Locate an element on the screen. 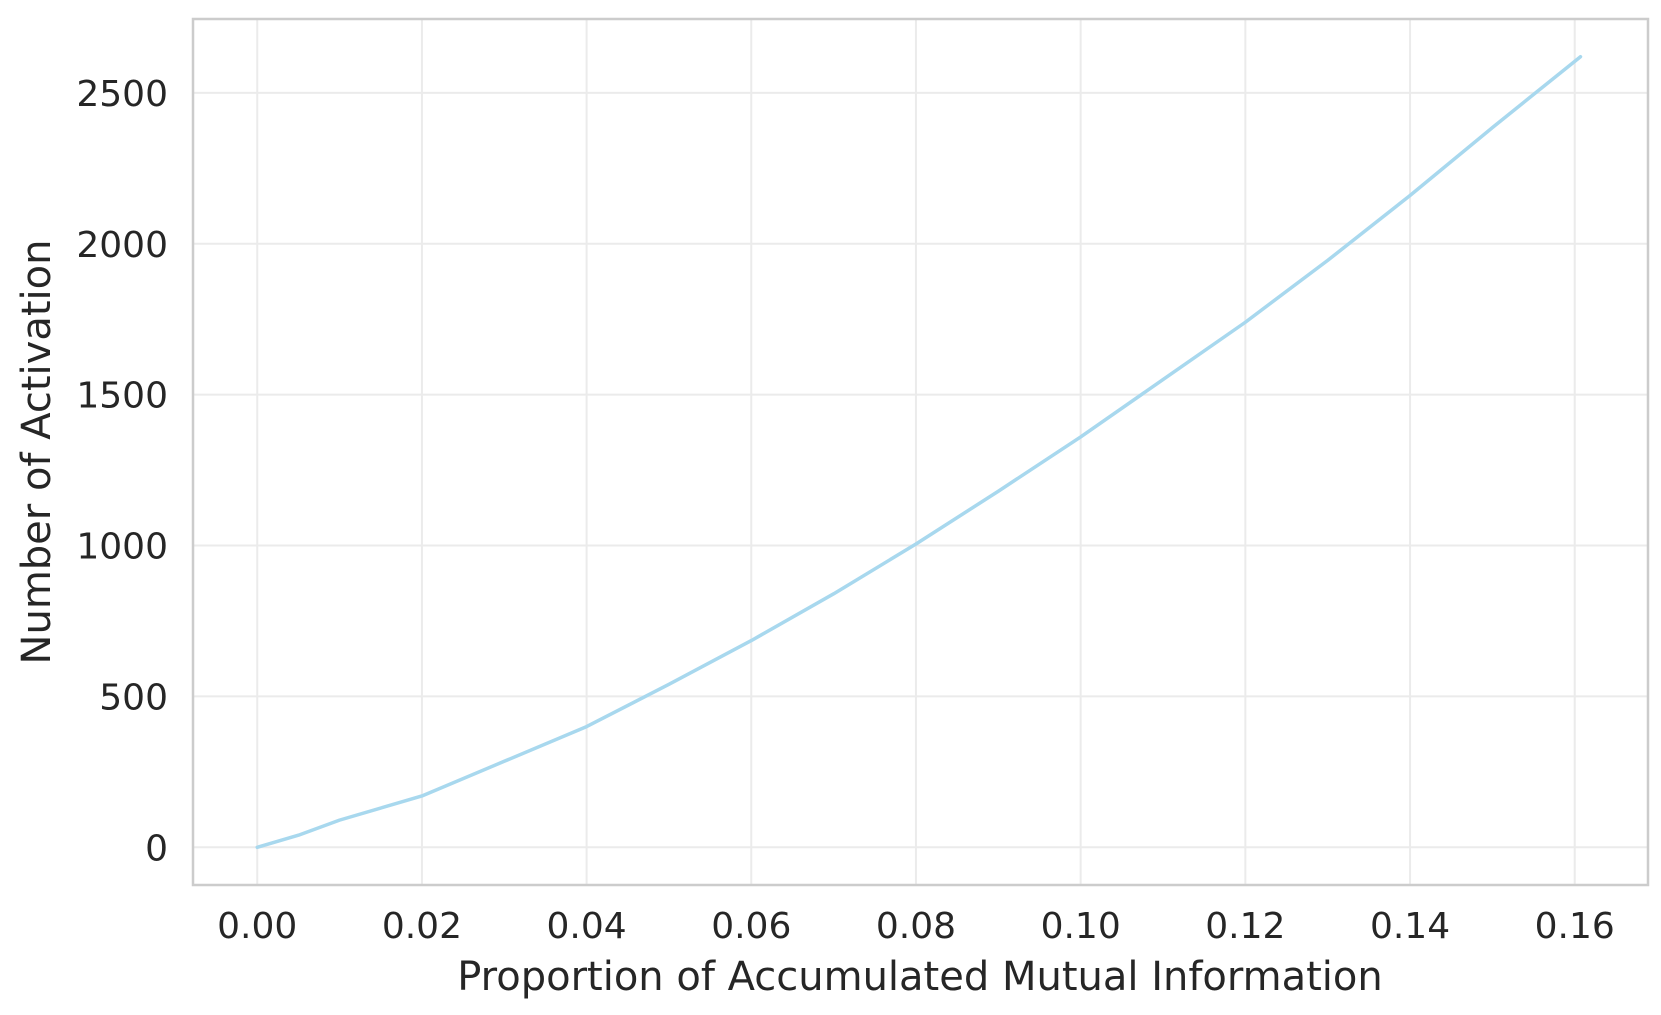 This screenshot has width=1661, height=1015. x-tick-label: 0.10 is located at coordinates (1081, 926).